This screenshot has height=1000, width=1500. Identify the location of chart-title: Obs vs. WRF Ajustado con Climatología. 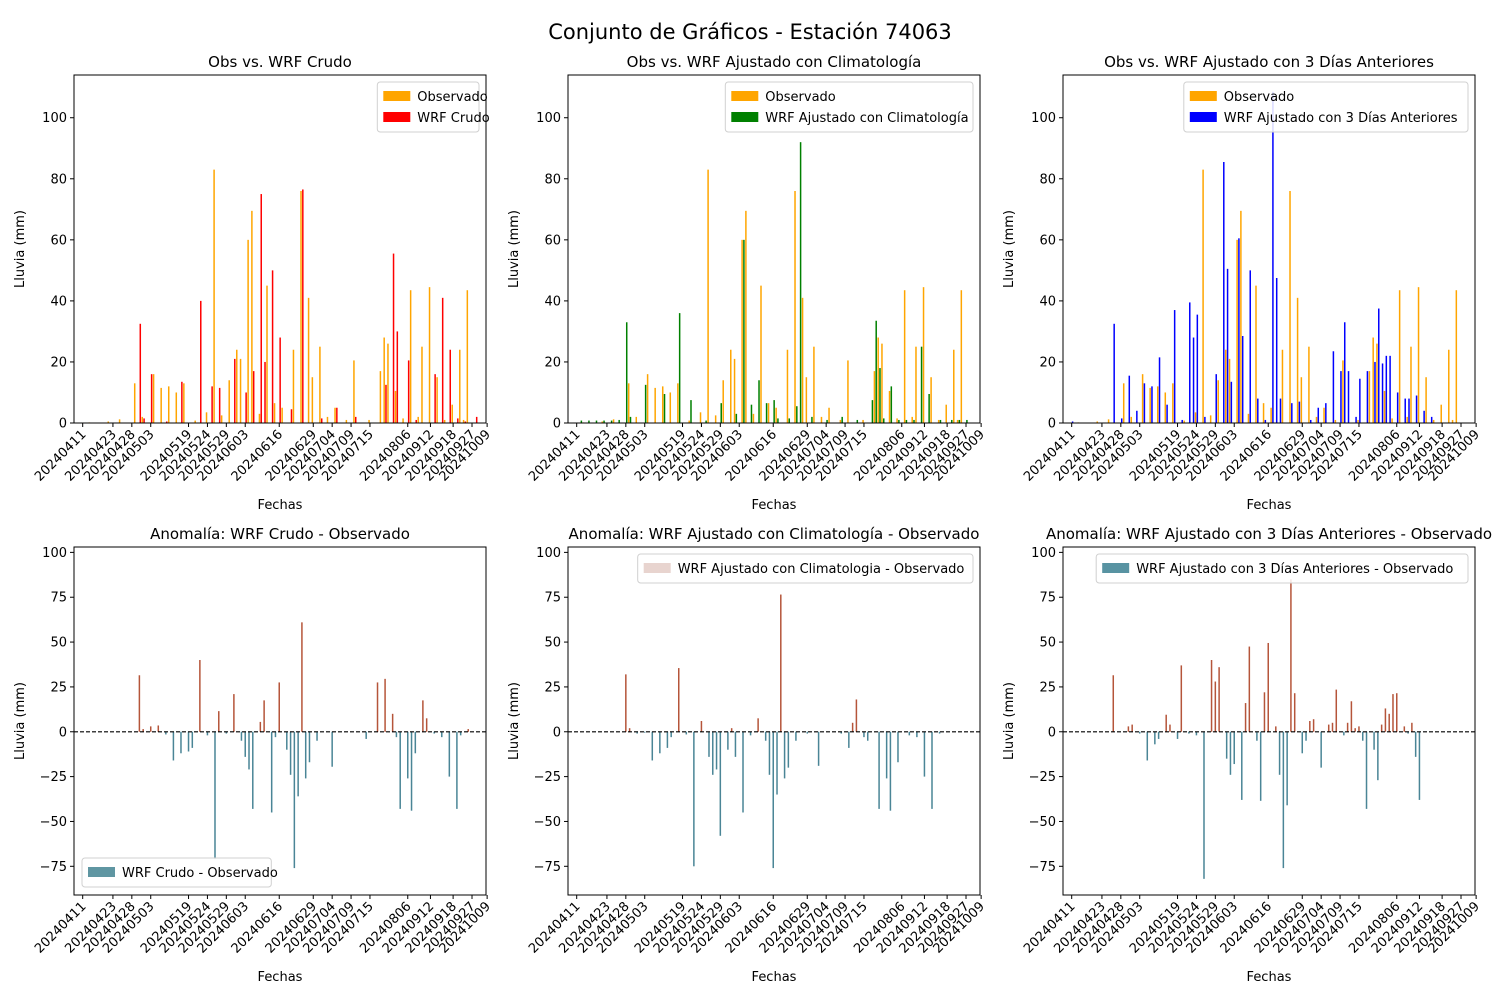
(774, 62).